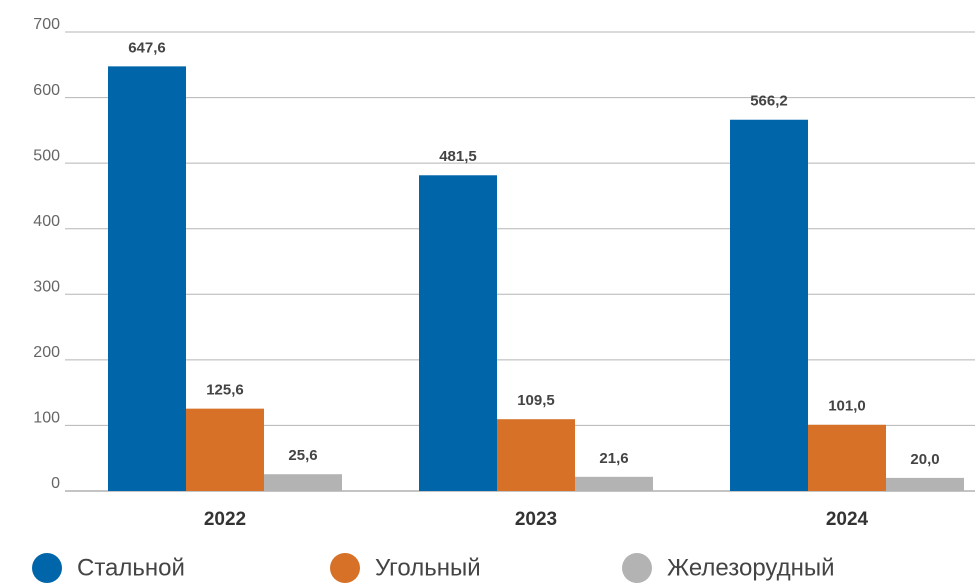 This screenshot has height=585, width=975. Describe the element at coordinates (147, 47) in the screenshot. I see `value-label: 647,6` at that location.